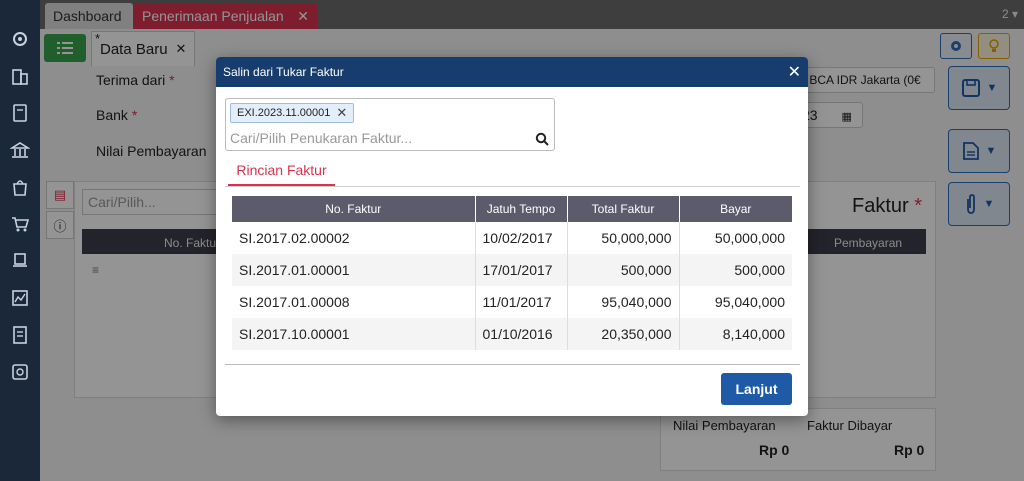  Describe the element at coordinates (970, 151) in the screenshot. I see `document-icon` at that location.